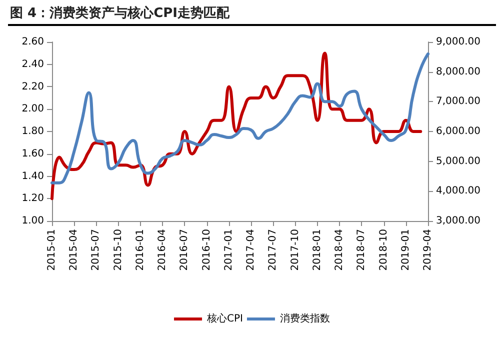  I want to click on x-tick-label: 2018-04, so click(340, 250).